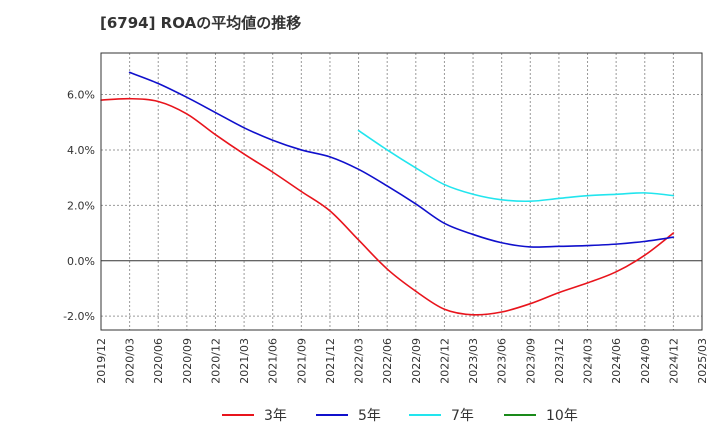  Describe the element at coordinates (387, 361) in the screenshot. I see `x-tick-label: 2022/06` at that location.